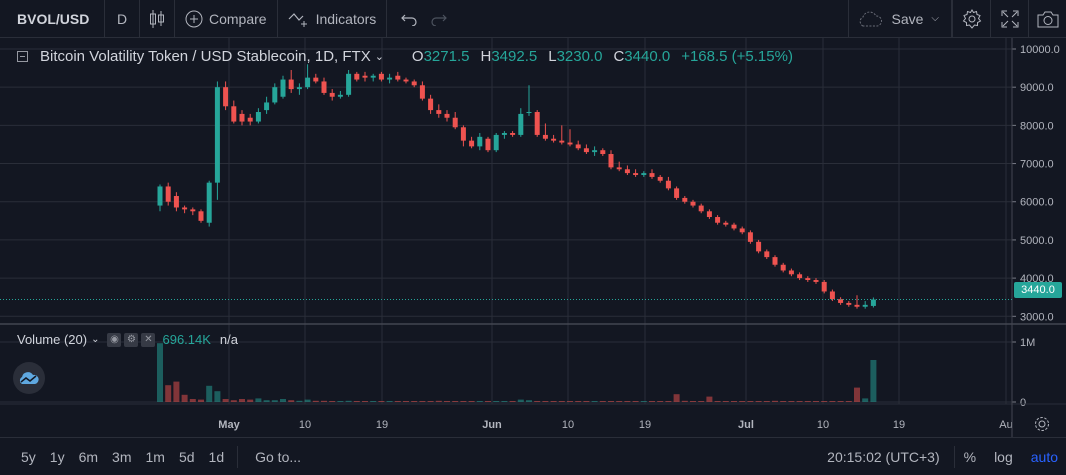 The width and height of the screenshot is (1066, 475). Describe the element at coordinates (122, 456) in the screenshot. I see `range-3m: 3m` at that location.